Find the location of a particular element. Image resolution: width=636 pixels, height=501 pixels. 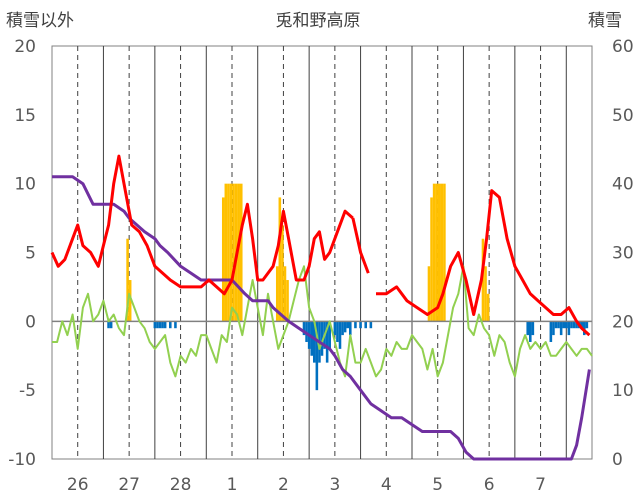

y-tick-left: -5 is located at coordinates (27, 391).